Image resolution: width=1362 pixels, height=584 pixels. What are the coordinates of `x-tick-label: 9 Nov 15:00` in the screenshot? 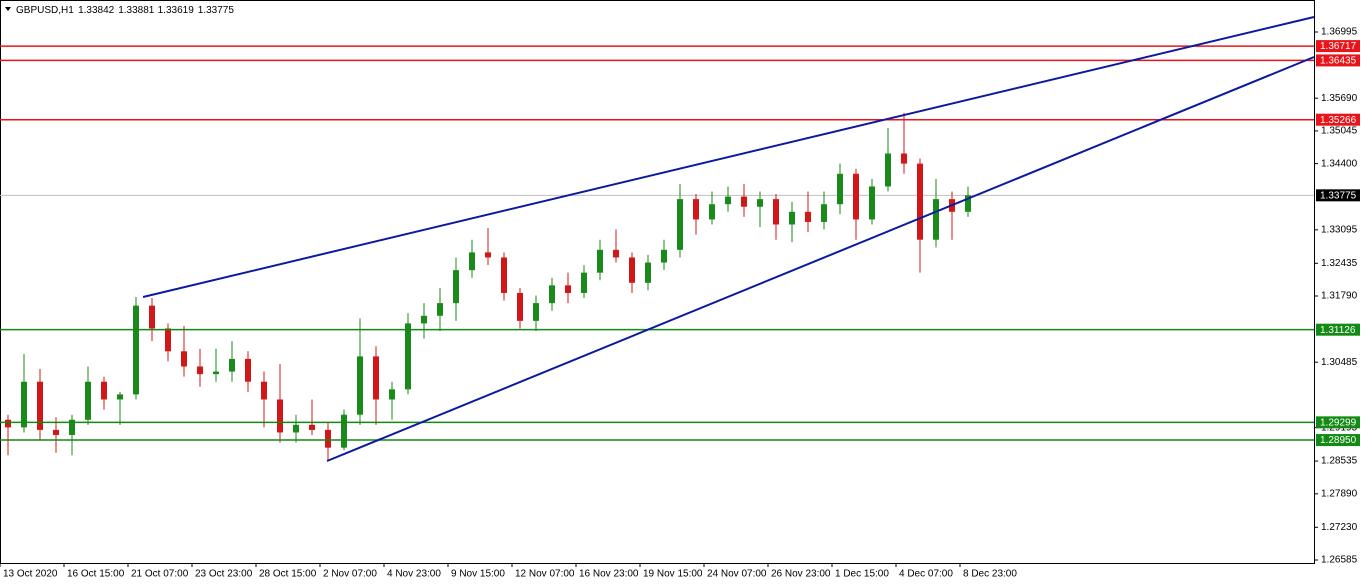 It's located at (478, 574).